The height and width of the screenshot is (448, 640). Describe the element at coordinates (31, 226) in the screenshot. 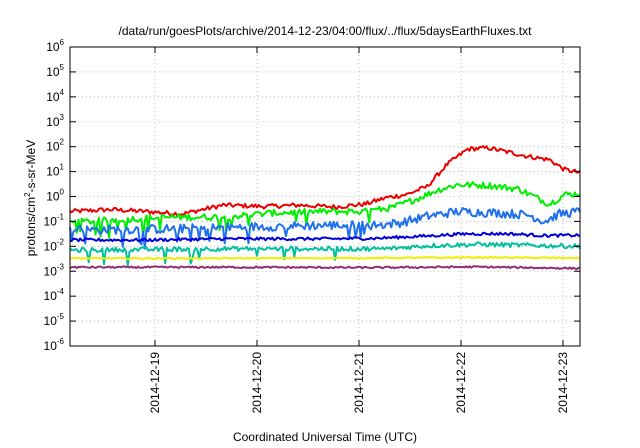

I see `y-axis-label-main: protons/cm` at that location.